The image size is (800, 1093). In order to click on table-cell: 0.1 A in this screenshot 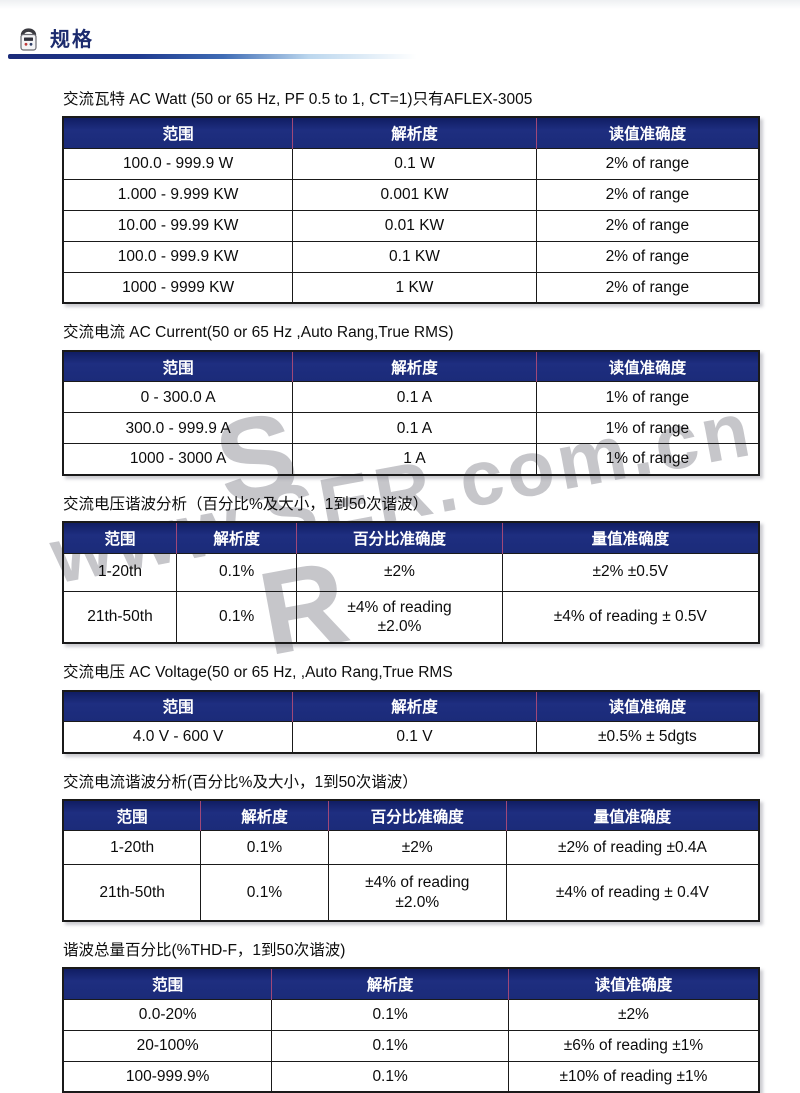, I will do `click(414, 397)`.